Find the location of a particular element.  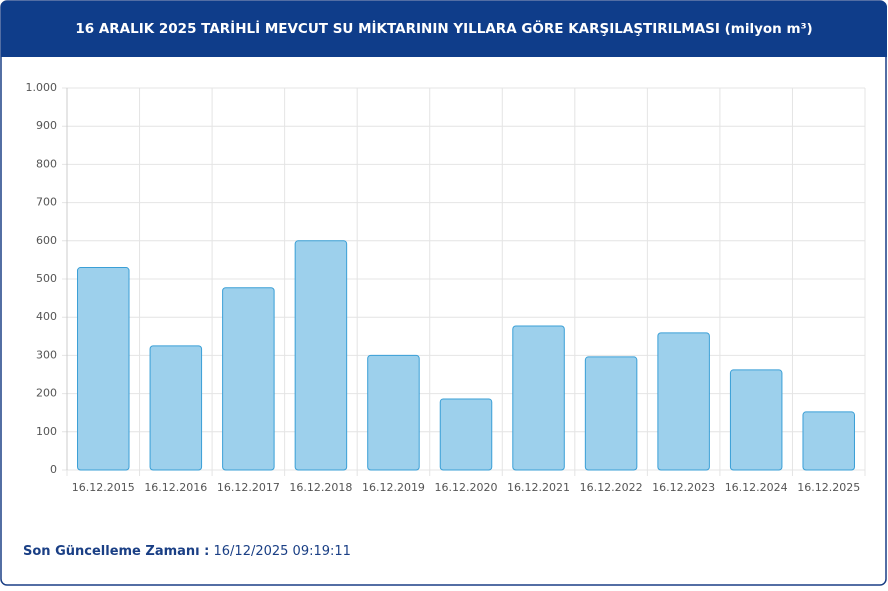

footer-label: Son Güncelleme Zamanı : is located at coordinates (116, 551).